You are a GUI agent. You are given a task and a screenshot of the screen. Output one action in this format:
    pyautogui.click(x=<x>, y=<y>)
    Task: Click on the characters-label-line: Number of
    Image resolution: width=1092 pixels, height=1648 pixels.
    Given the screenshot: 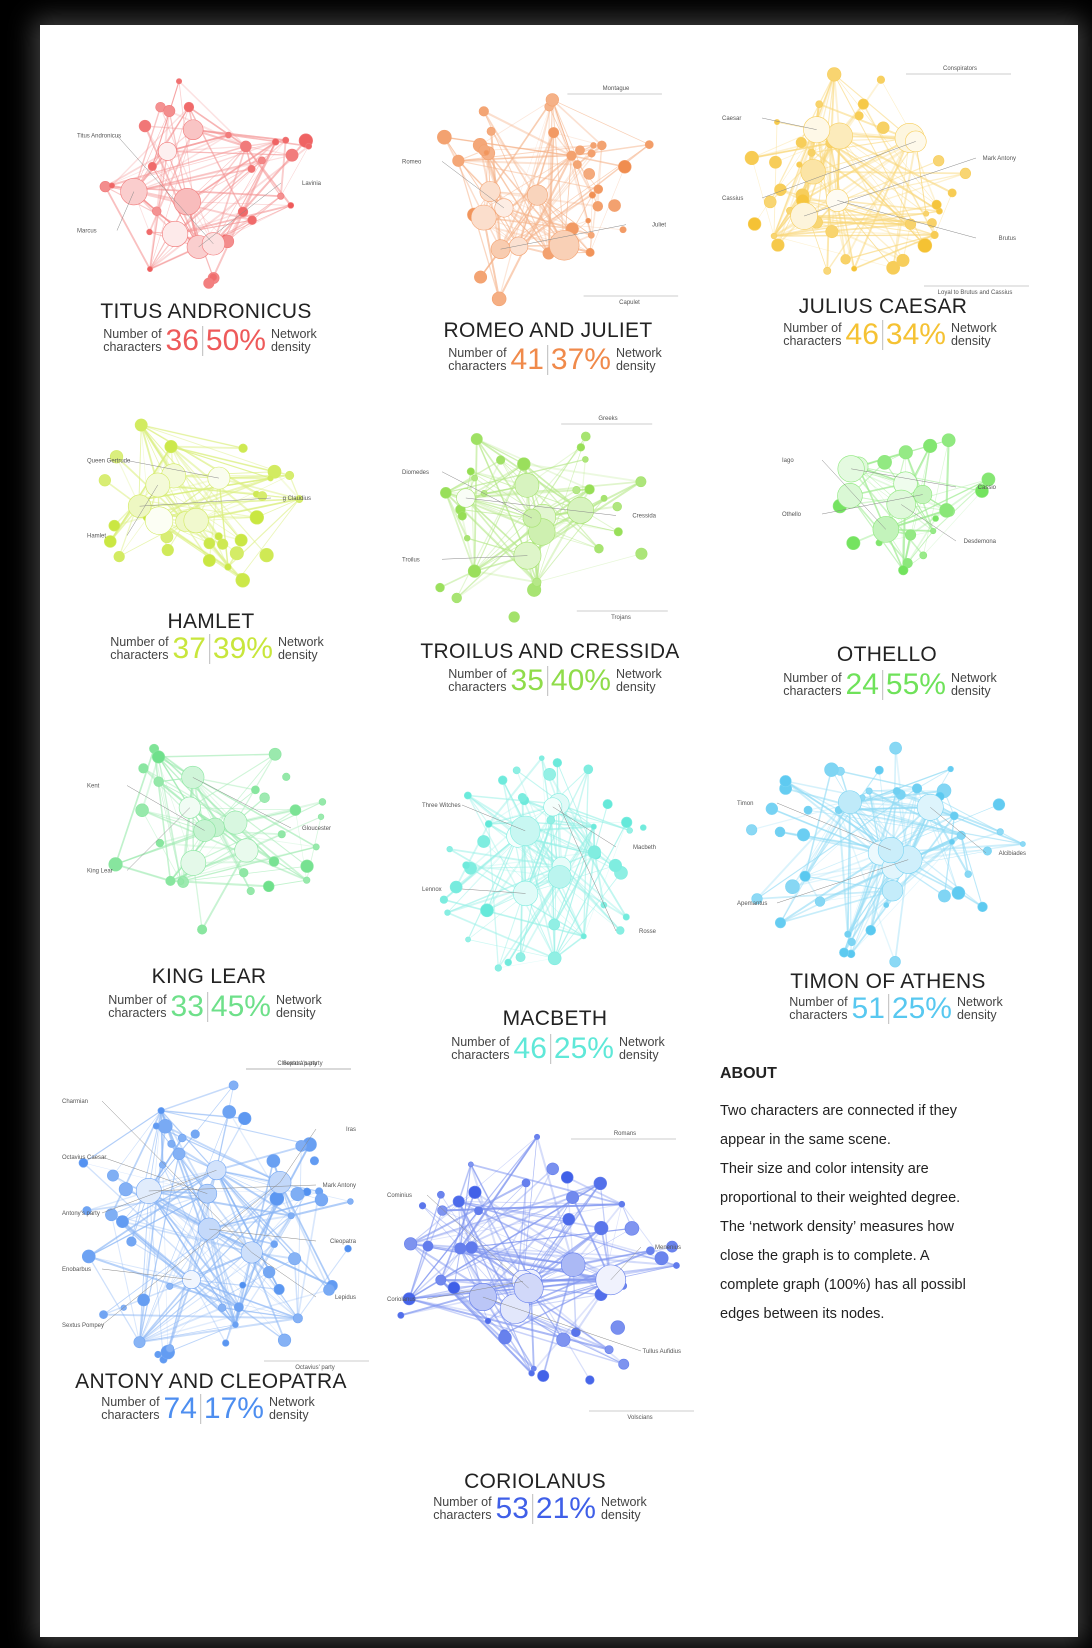 What is the action you would take?
    pyautogui.click(x=480, y=1042)
    